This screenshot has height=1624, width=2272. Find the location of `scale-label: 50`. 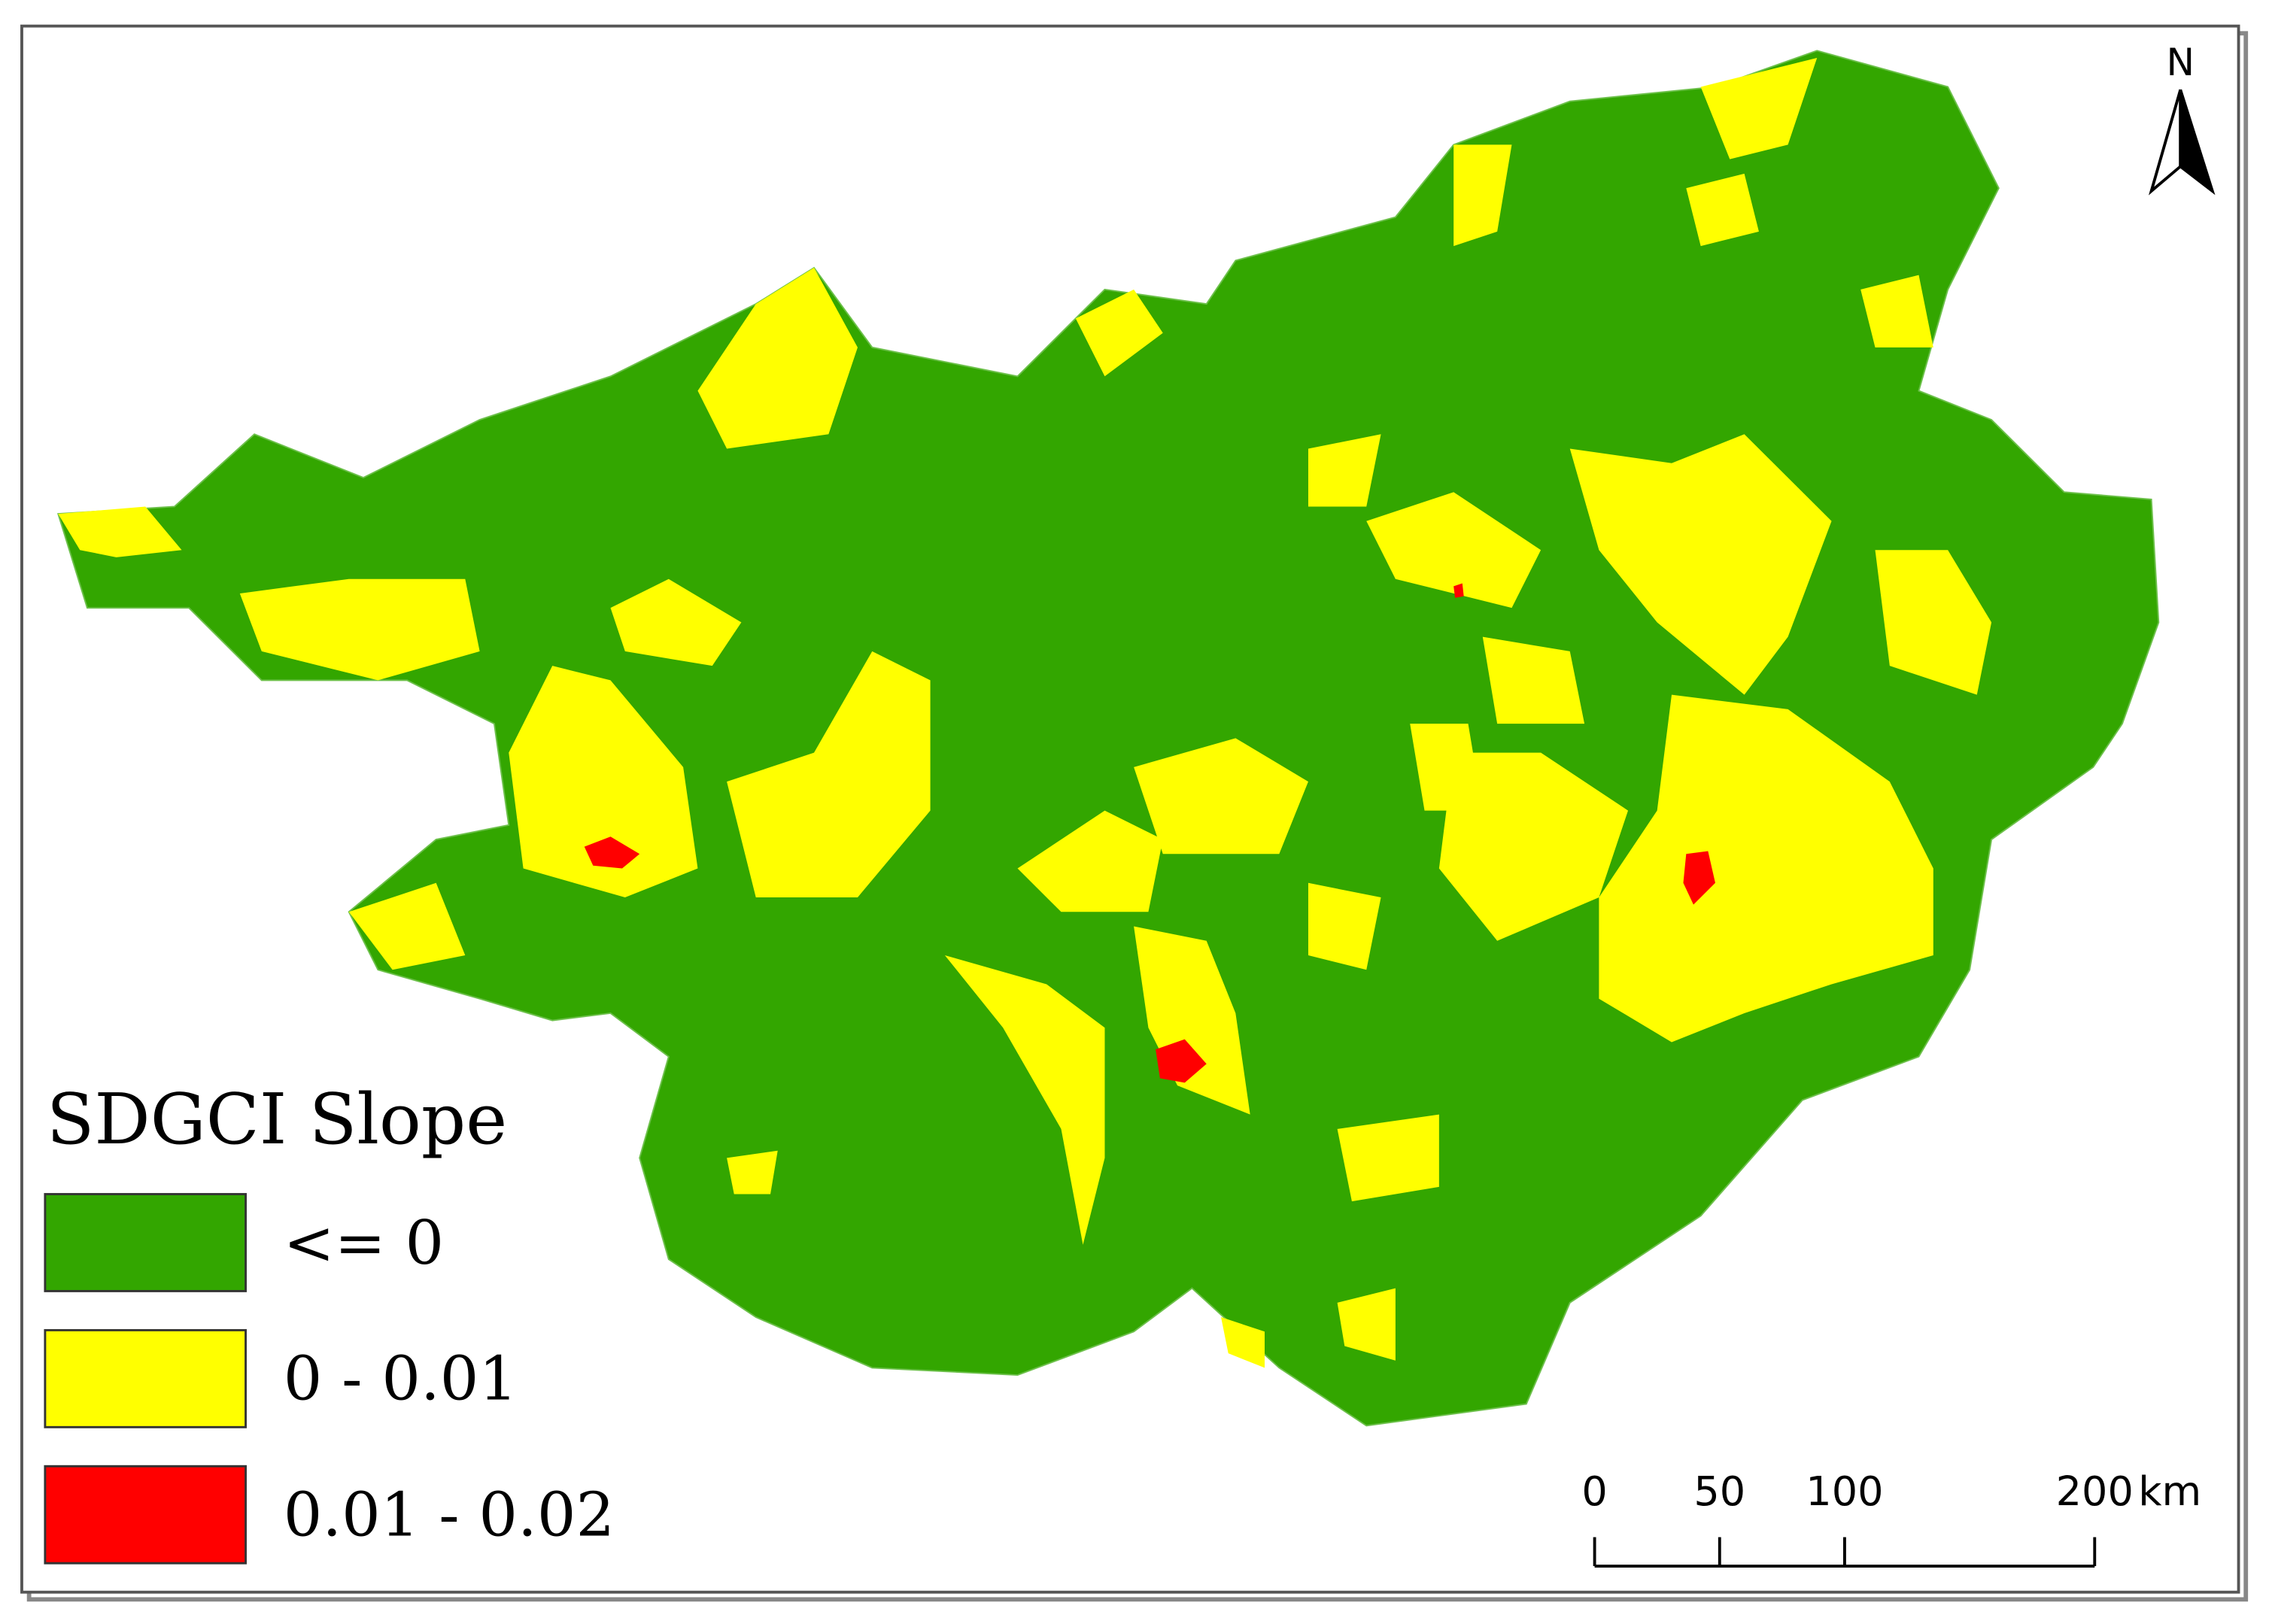

scale-label: 50 is located at coordinates (1719, 1491).